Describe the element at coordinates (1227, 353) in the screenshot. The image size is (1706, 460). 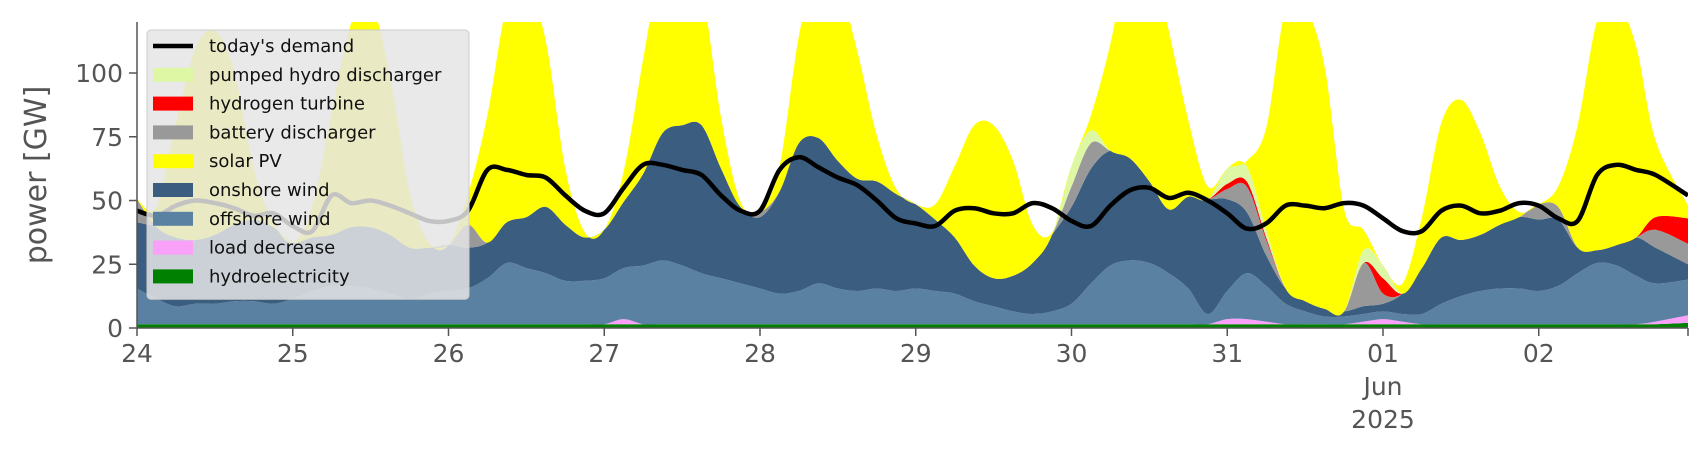
I see `x-tick-label: 31` at that location.